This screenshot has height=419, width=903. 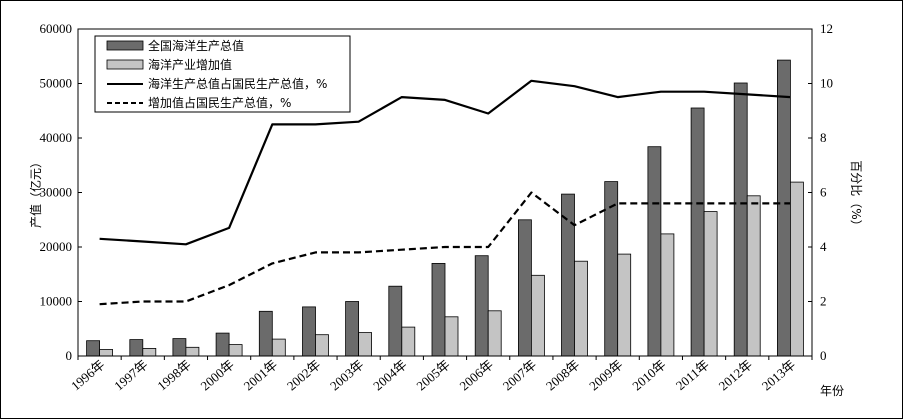 I want to click on left-tick-label-3: 30000, so click(x=56, y=192).